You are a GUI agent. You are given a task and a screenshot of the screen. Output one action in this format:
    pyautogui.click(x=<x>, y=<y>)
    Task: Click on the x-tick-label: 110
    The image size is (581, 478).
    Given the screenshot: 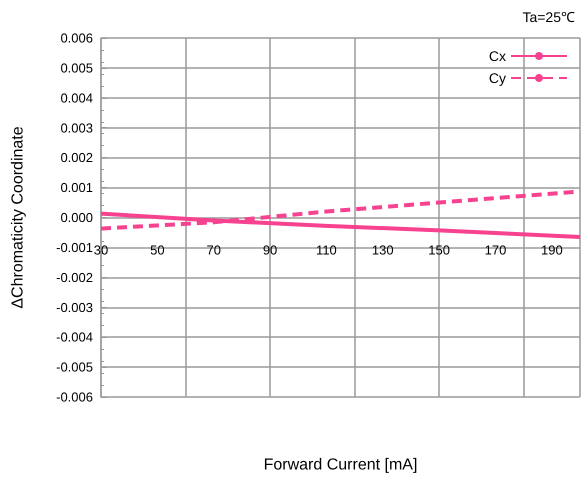 What is the action you would take?
    pyautogui.click(x=326, y=250)
    